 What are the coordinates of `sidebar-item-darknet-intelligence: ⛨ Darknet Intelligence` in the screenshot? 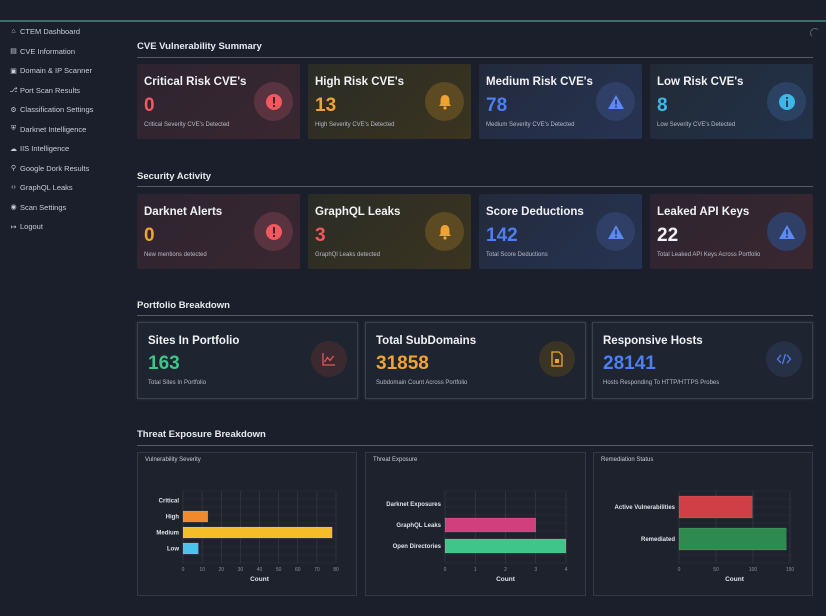 It's located at (65, 130).